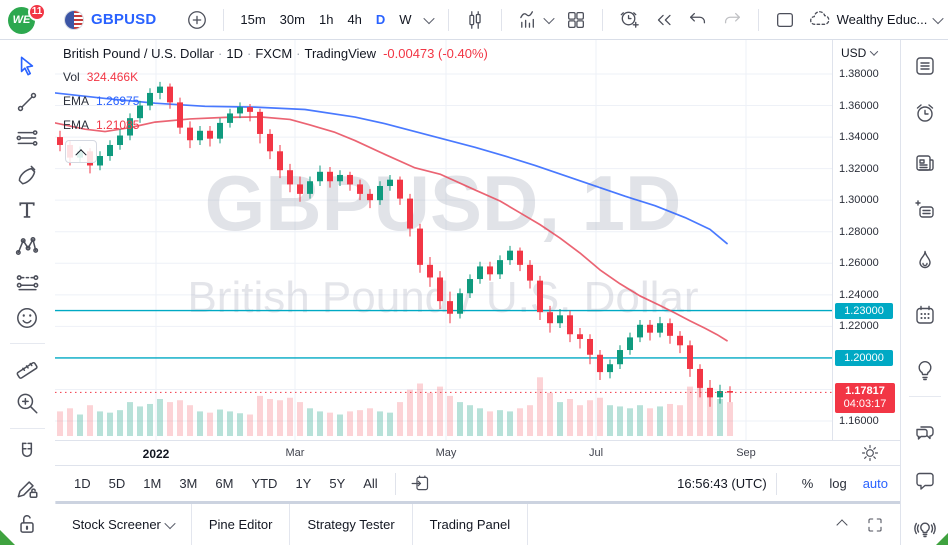 Image resolution: width=948 pixels, height=545 pixels. Describe the element at coordinates (596, 453) in the screenshot. I see `time-tick-jul: Jul` at that location.